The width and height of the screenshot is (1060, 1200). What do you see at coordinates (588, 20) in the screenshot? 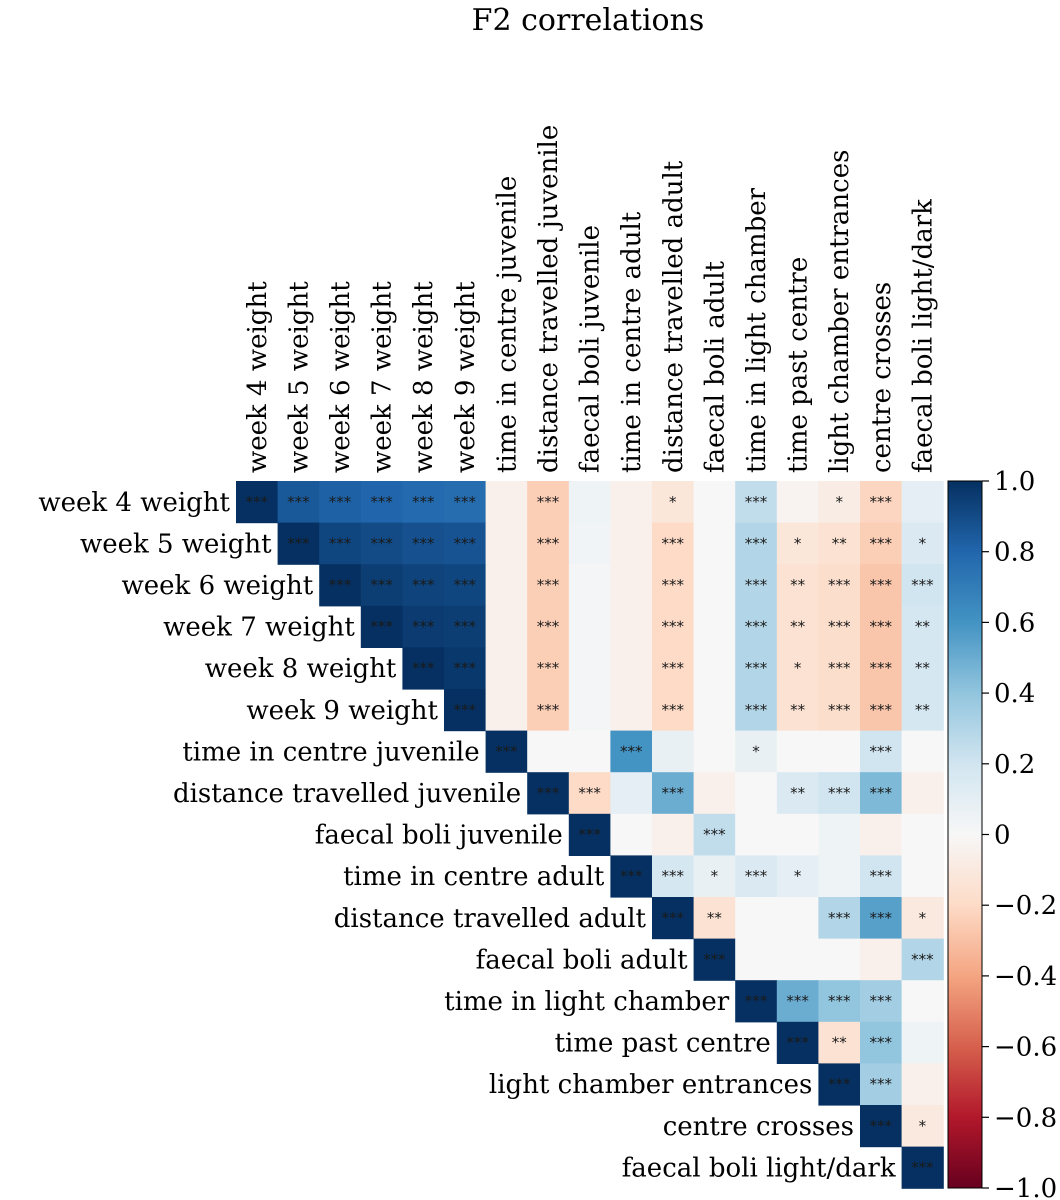
I see `chart-title: F2 correlations` at bounding box center [588, 20].